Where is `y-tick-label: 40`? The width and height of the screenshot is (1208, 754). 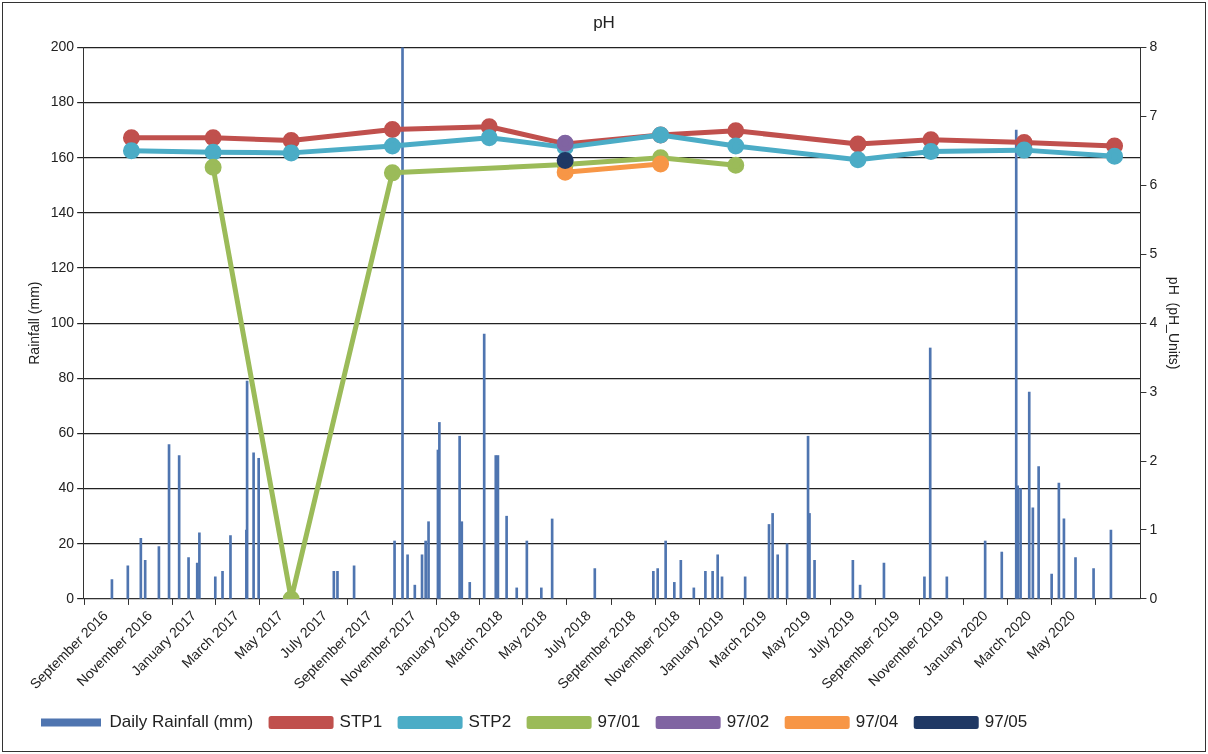 y-tick-label: 40 is located at coordinates (66, 487).